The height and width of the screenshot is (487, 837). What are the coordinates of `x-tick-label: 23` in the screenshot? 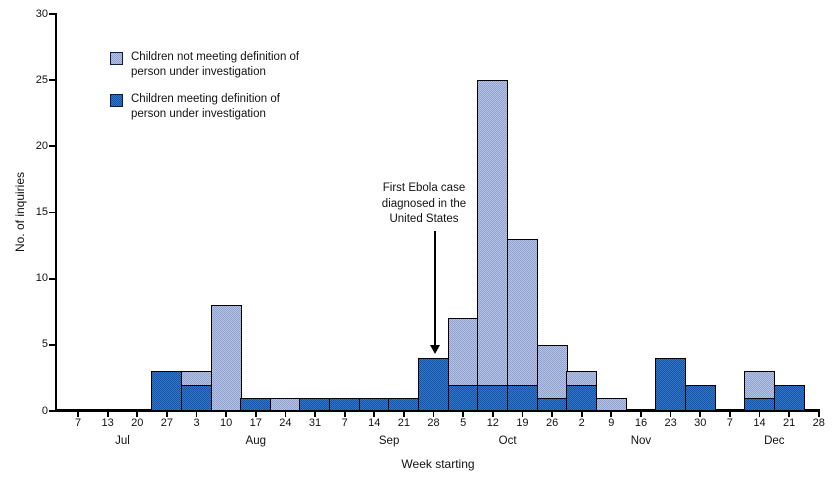 It's located at (670, 423).